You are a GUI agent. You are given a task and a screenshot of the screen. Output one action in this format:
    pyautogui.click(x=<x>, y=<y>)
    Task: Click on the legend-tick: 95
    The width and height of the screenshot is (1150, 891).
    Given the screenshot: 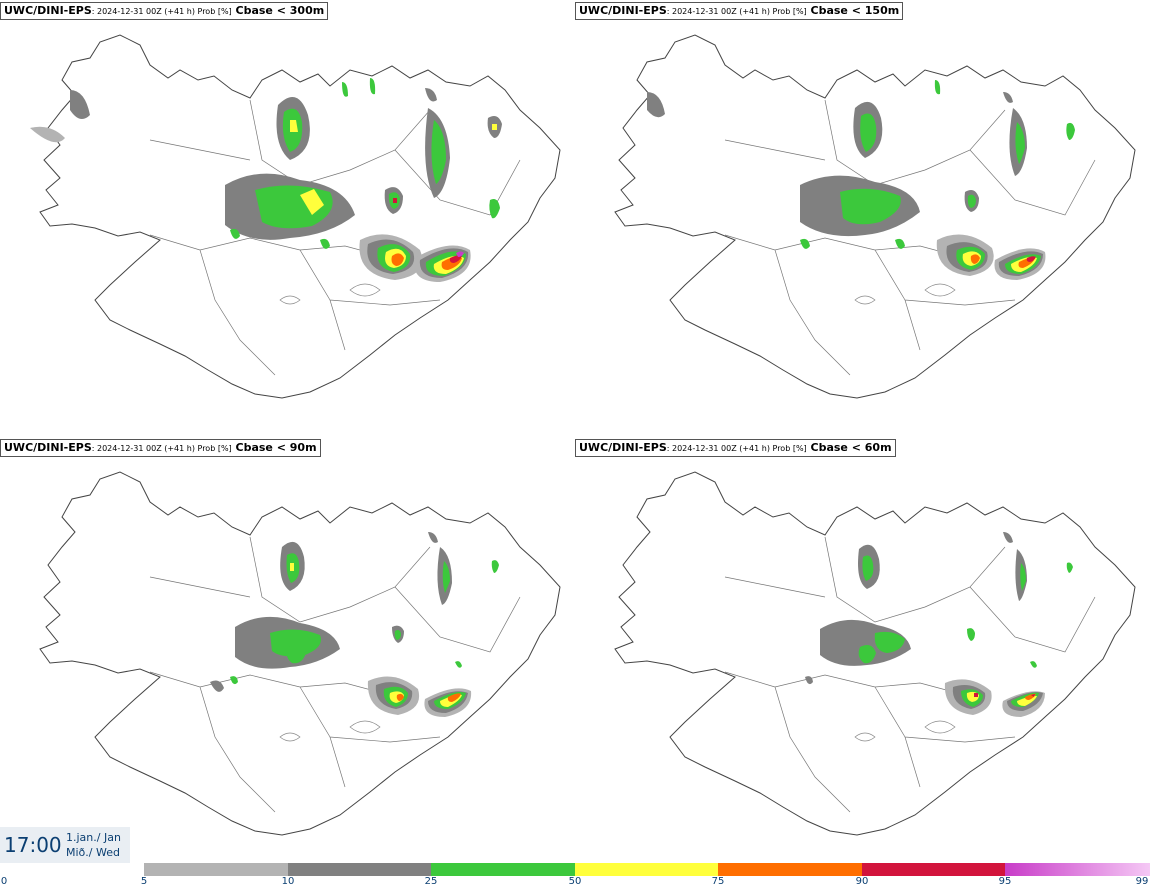 What is the action you would take?
    pyautogui.click(x=1005, y=881)
    